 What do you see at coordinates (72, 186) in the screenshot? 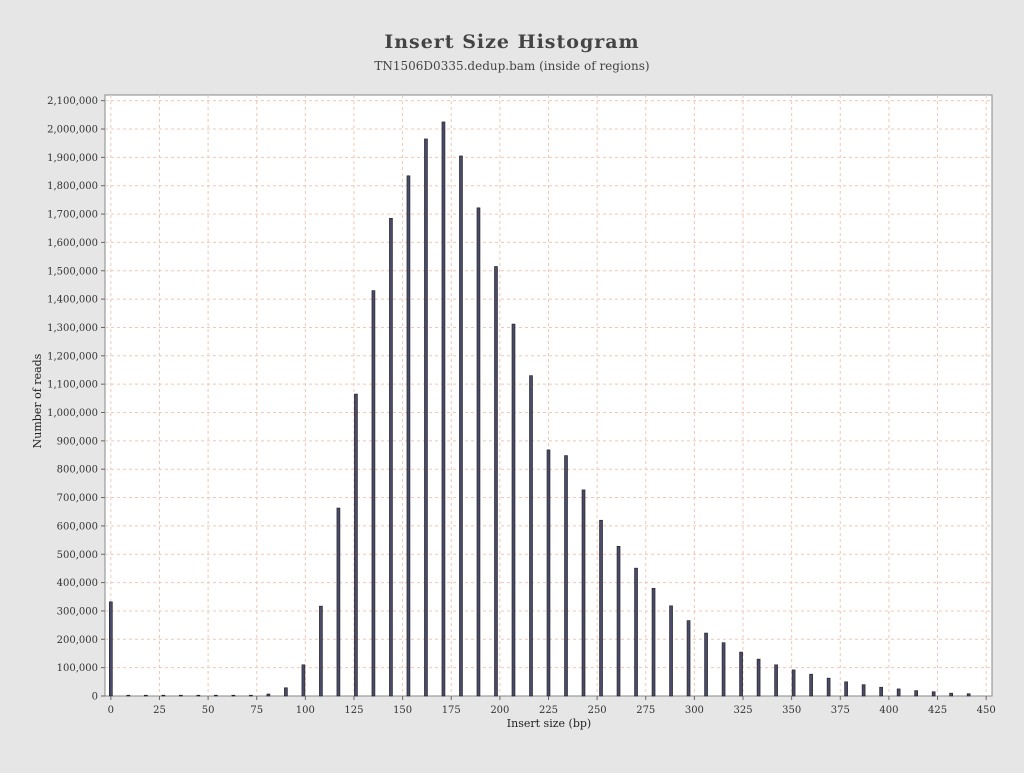
I see `y-tick-label: 1,800,000` at bounding box center [72, 186].